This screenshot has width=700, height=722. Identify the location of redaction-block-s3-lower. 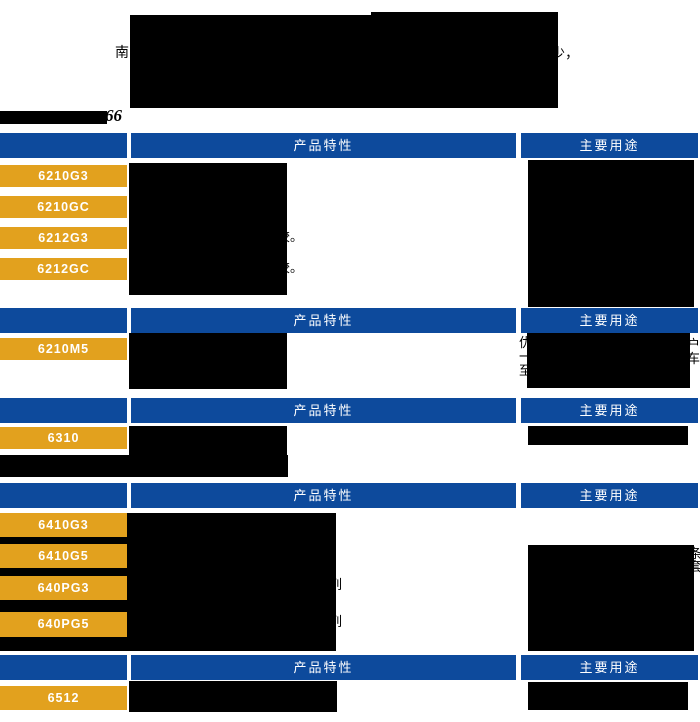
(144, 466).